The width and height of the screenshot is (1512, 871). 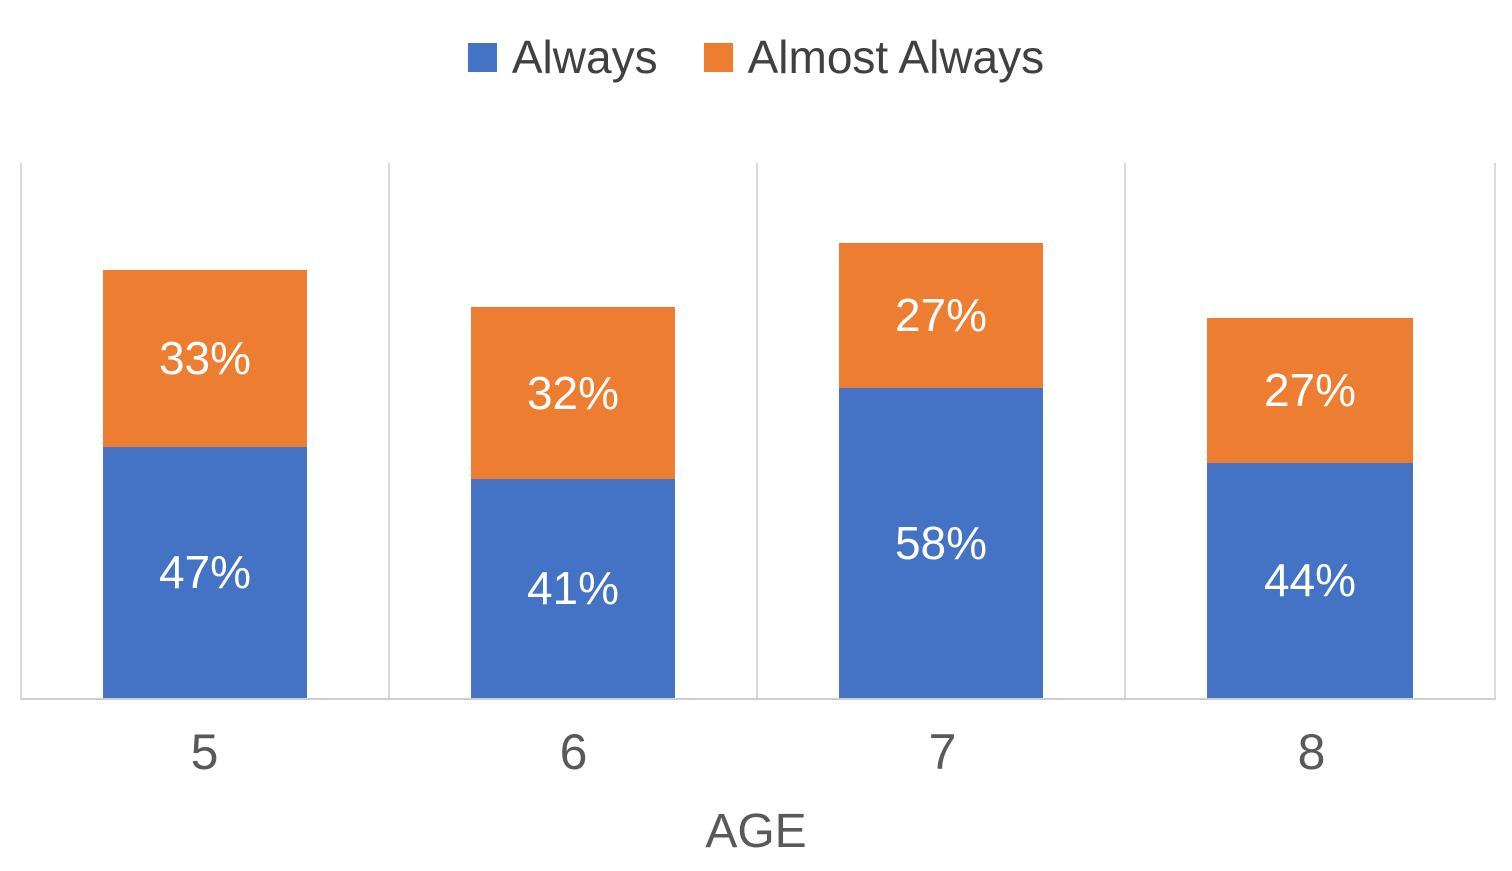 I want to click on bar-segment-almost-always-age-5: 33%, so click(x=205, y=358).